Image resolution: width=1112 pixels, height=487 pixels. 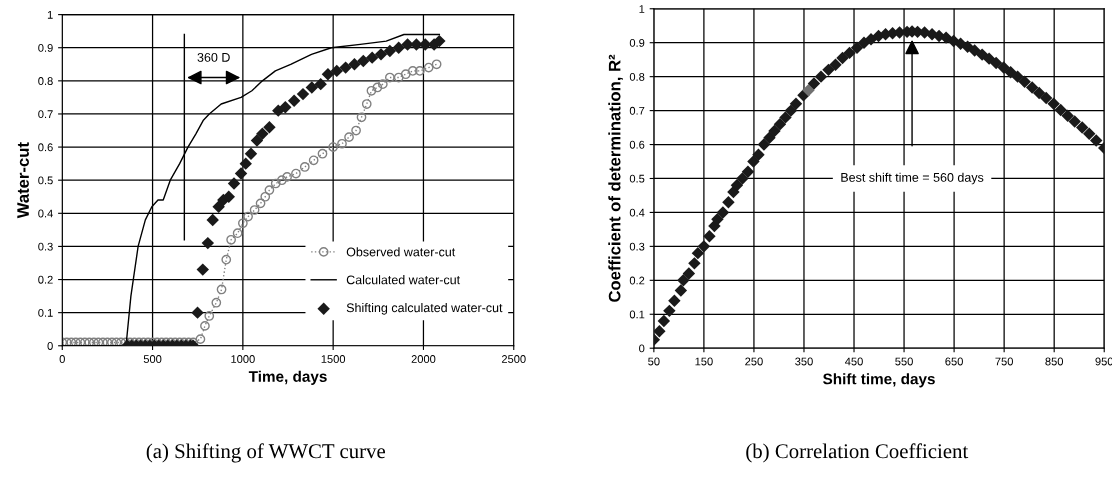 I want to click on x-axis-title: Time, days, so click(x=287, y=377).